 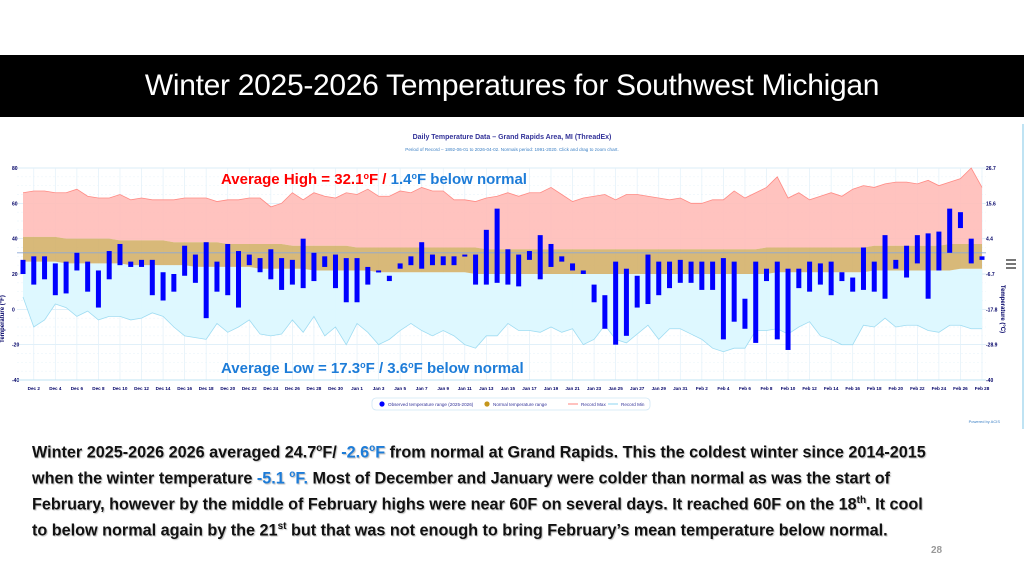 What do you see at coordinates (402, 179) in the screenshot?
I see `avg-high-diff: 1.4` at bounding box center [402, 179].